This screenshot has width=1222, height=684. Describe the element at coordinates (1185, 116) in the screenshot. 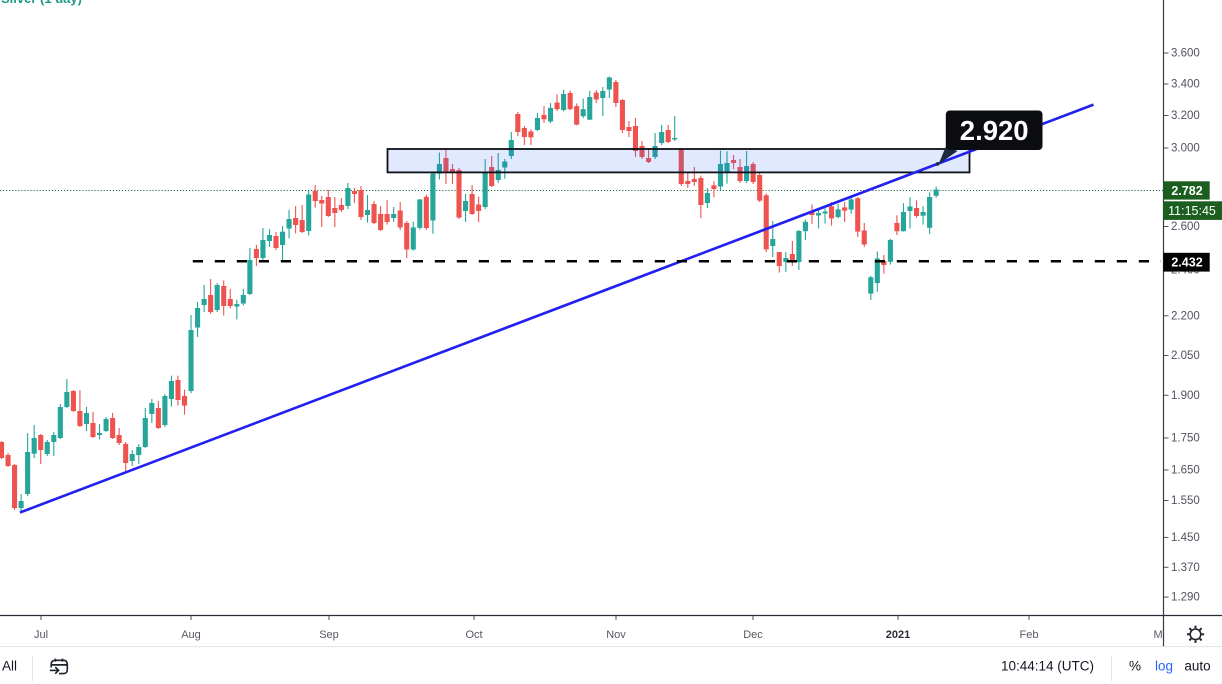

I see `svg-text: 3.200` at that location.